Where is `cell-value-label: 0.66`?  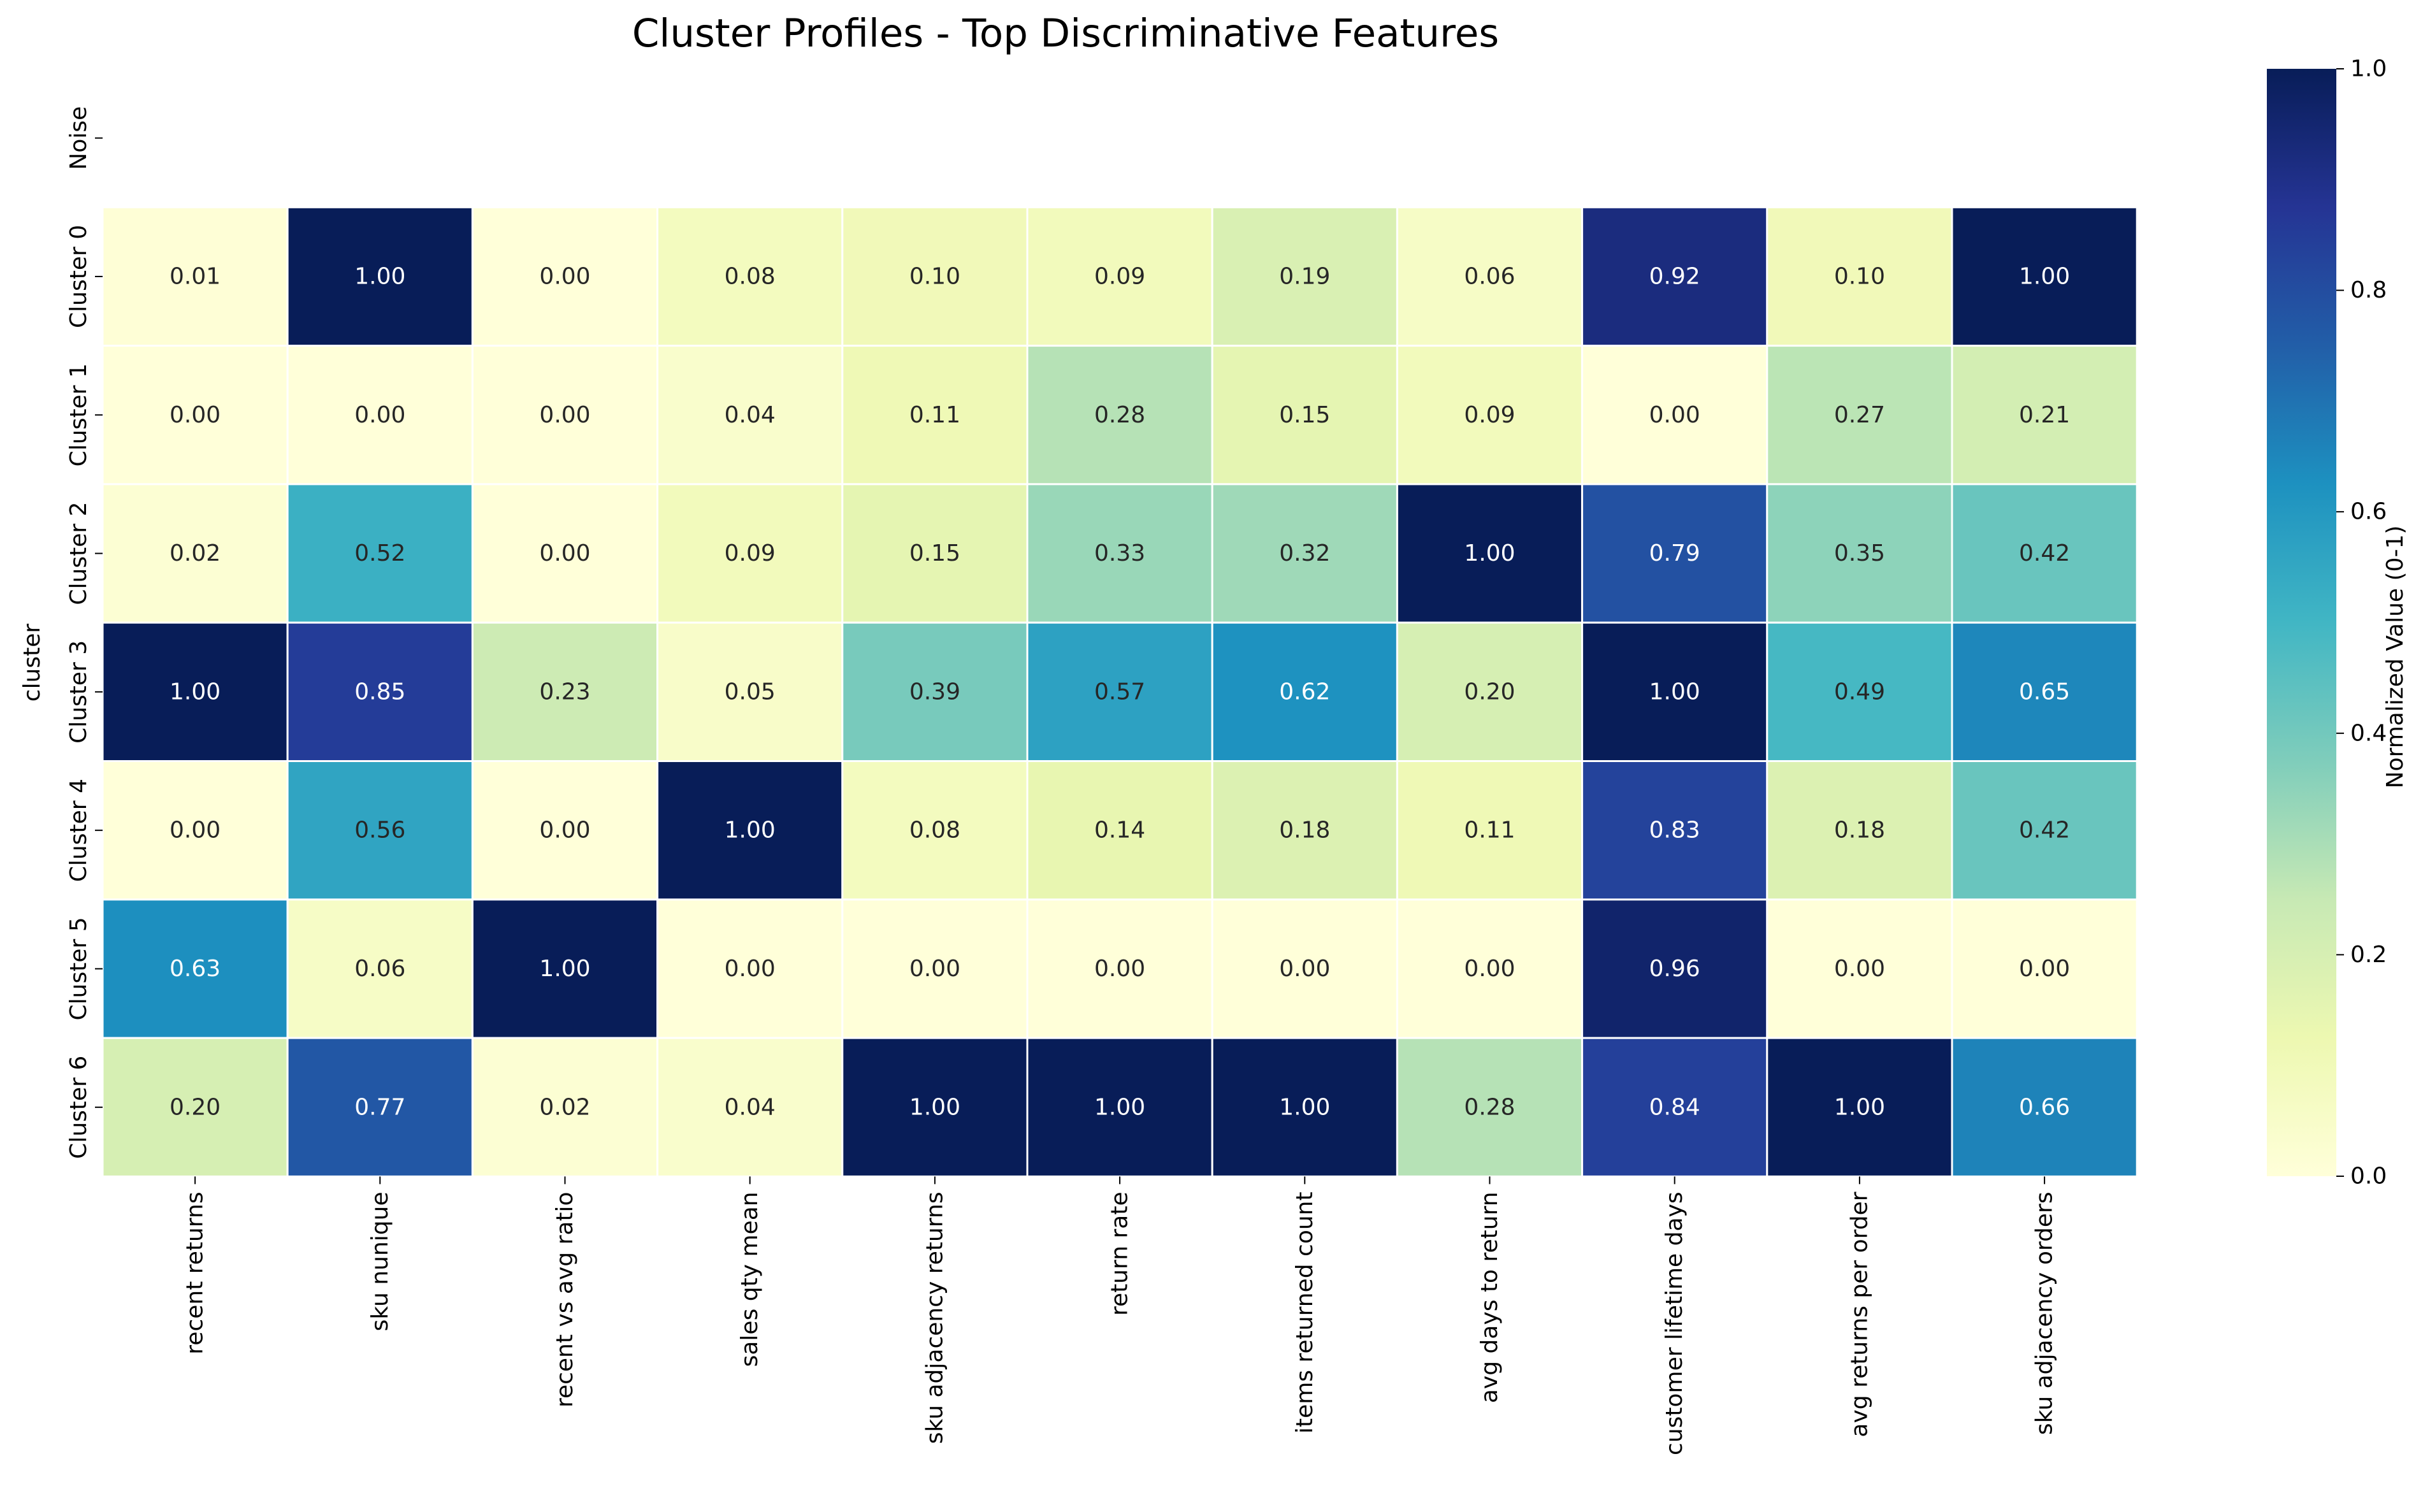 cell-value-label: 0.66 is located at coordinates (2044, 1107).